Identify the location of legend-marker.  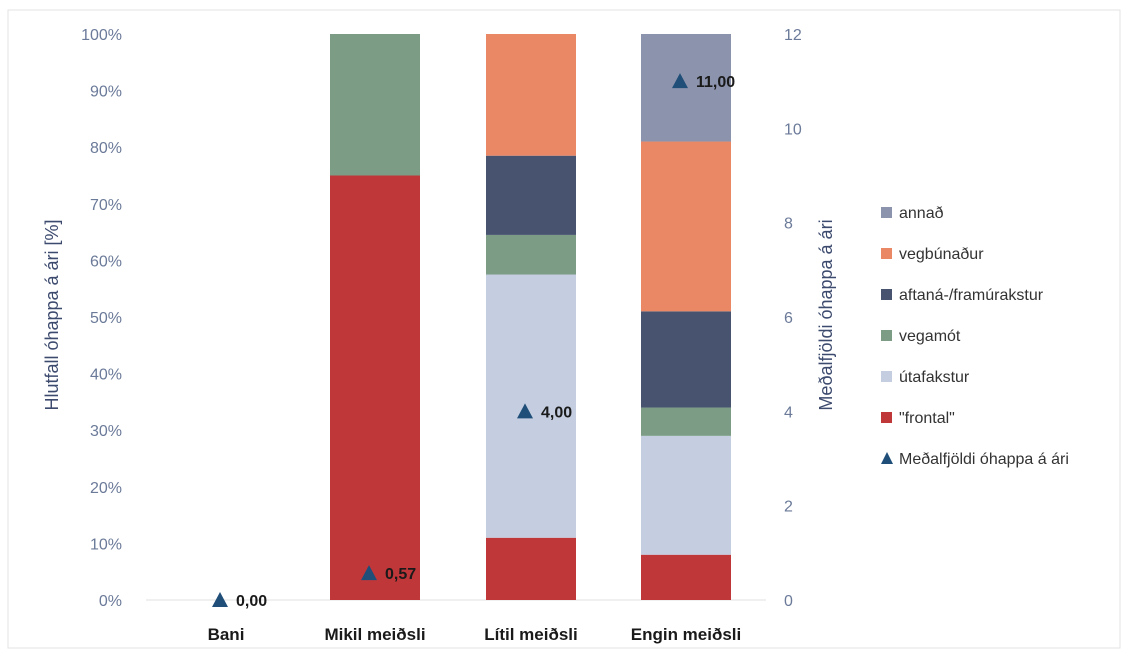
(887, 458).